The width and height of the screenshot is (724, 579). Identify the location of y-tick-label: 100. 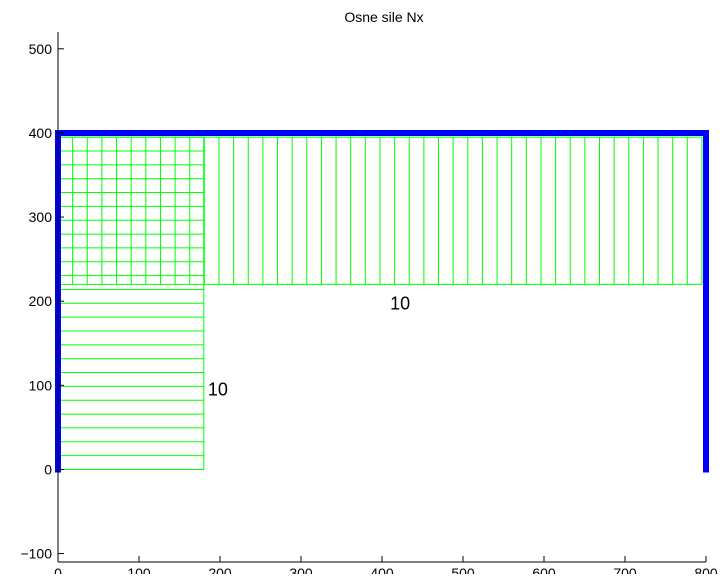
(41, 385).